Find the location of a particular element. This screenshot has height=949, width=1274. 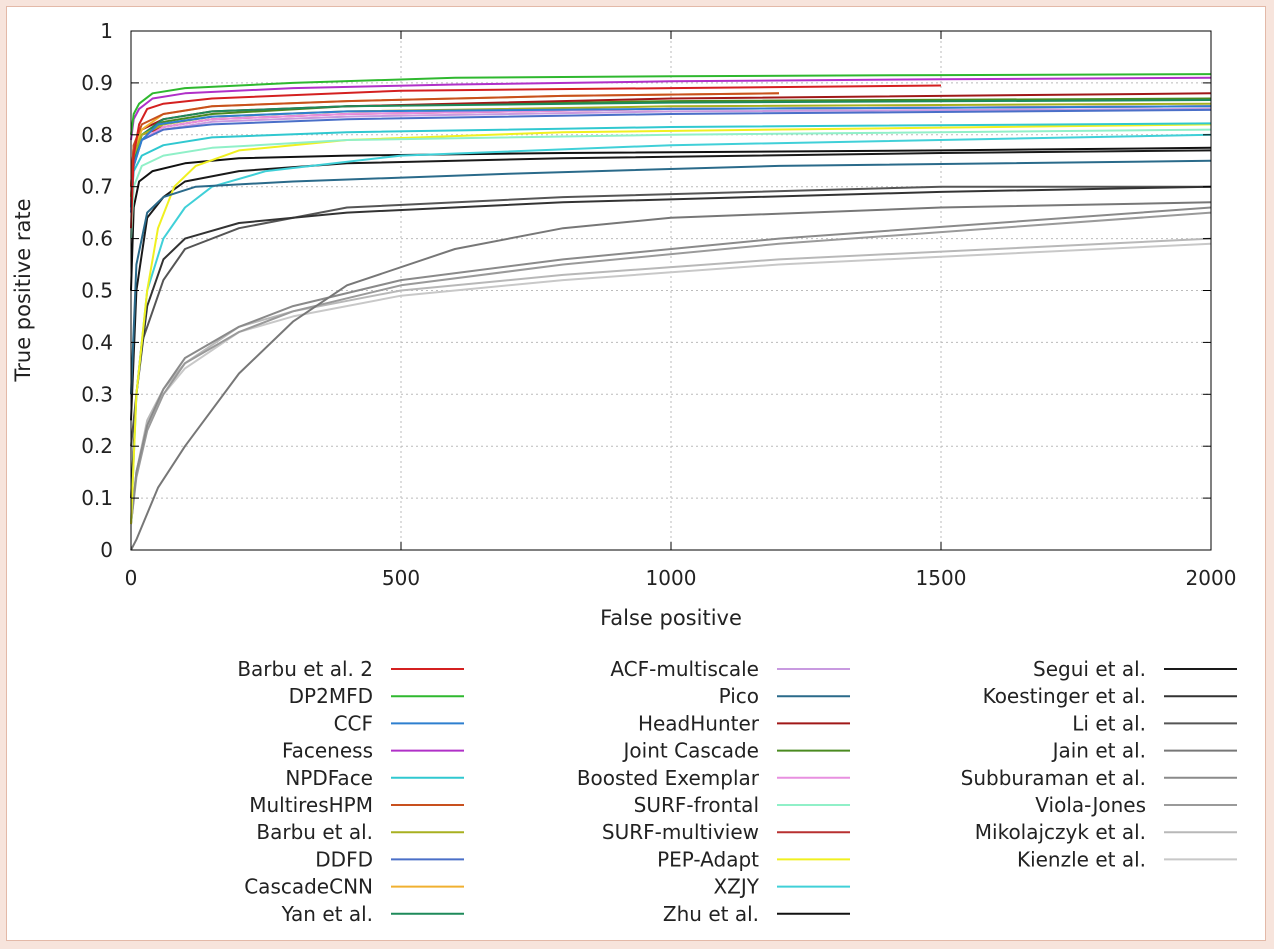

legend-label: Subburaman et al. is located at coordinates (1053, 778).